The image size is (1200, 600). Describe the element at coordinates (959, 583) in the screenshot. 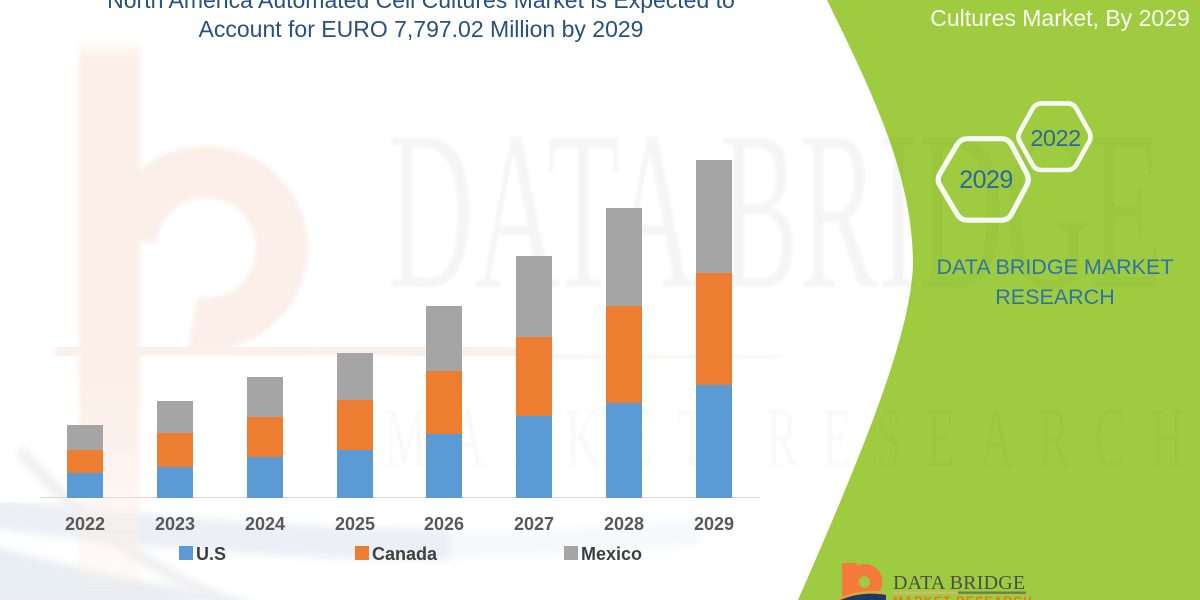

I see `svg-text: DATA BRIDGE` at that location.